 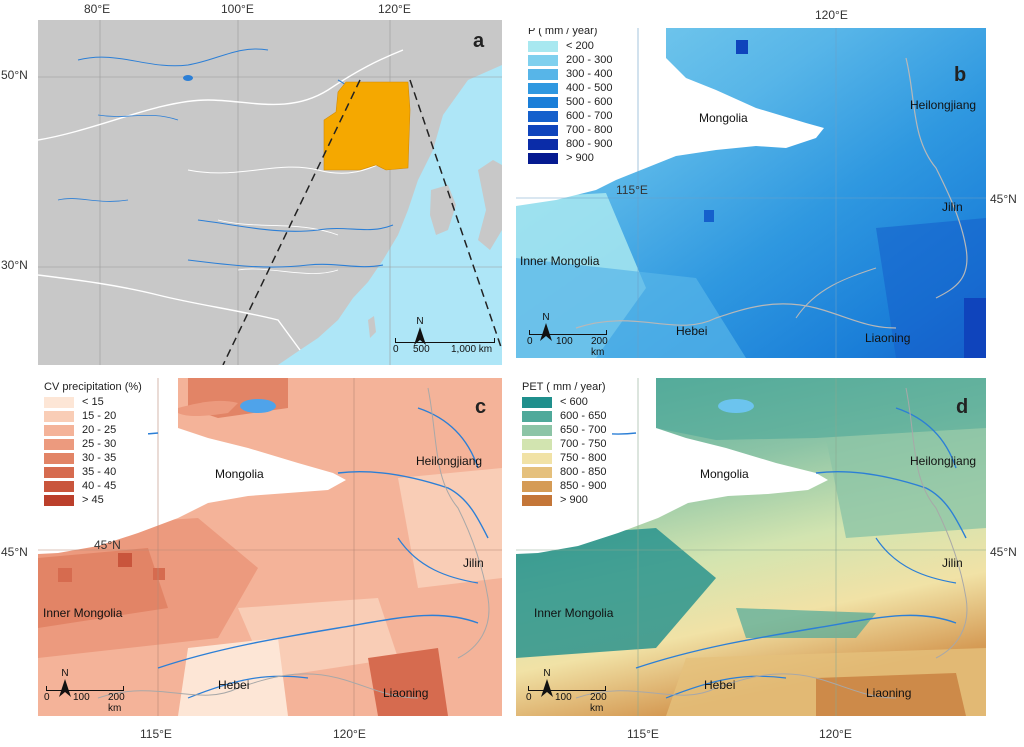 What do you see at coordinates (960, 75) in the screenshot?
I see `panel-b-letter: b` at bounding box center [960, 75].